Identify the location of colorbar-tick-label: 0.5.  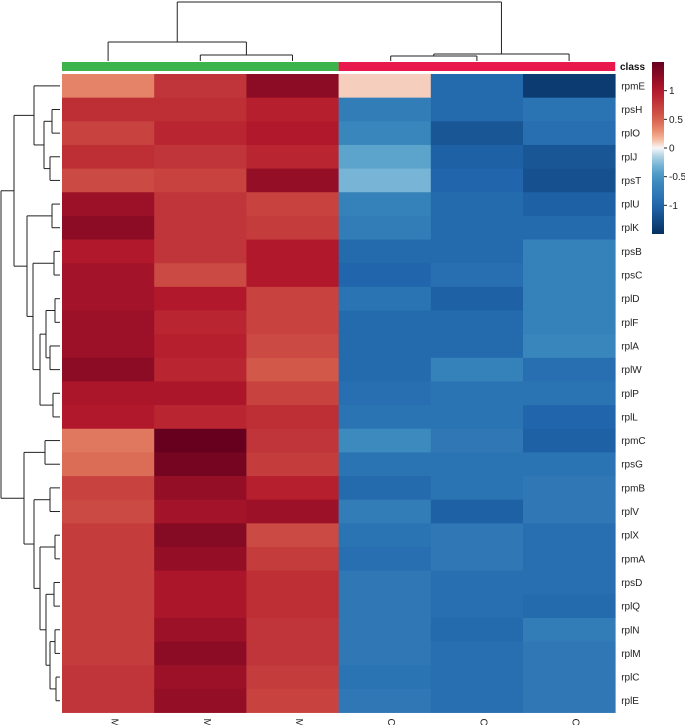
(676, 120).